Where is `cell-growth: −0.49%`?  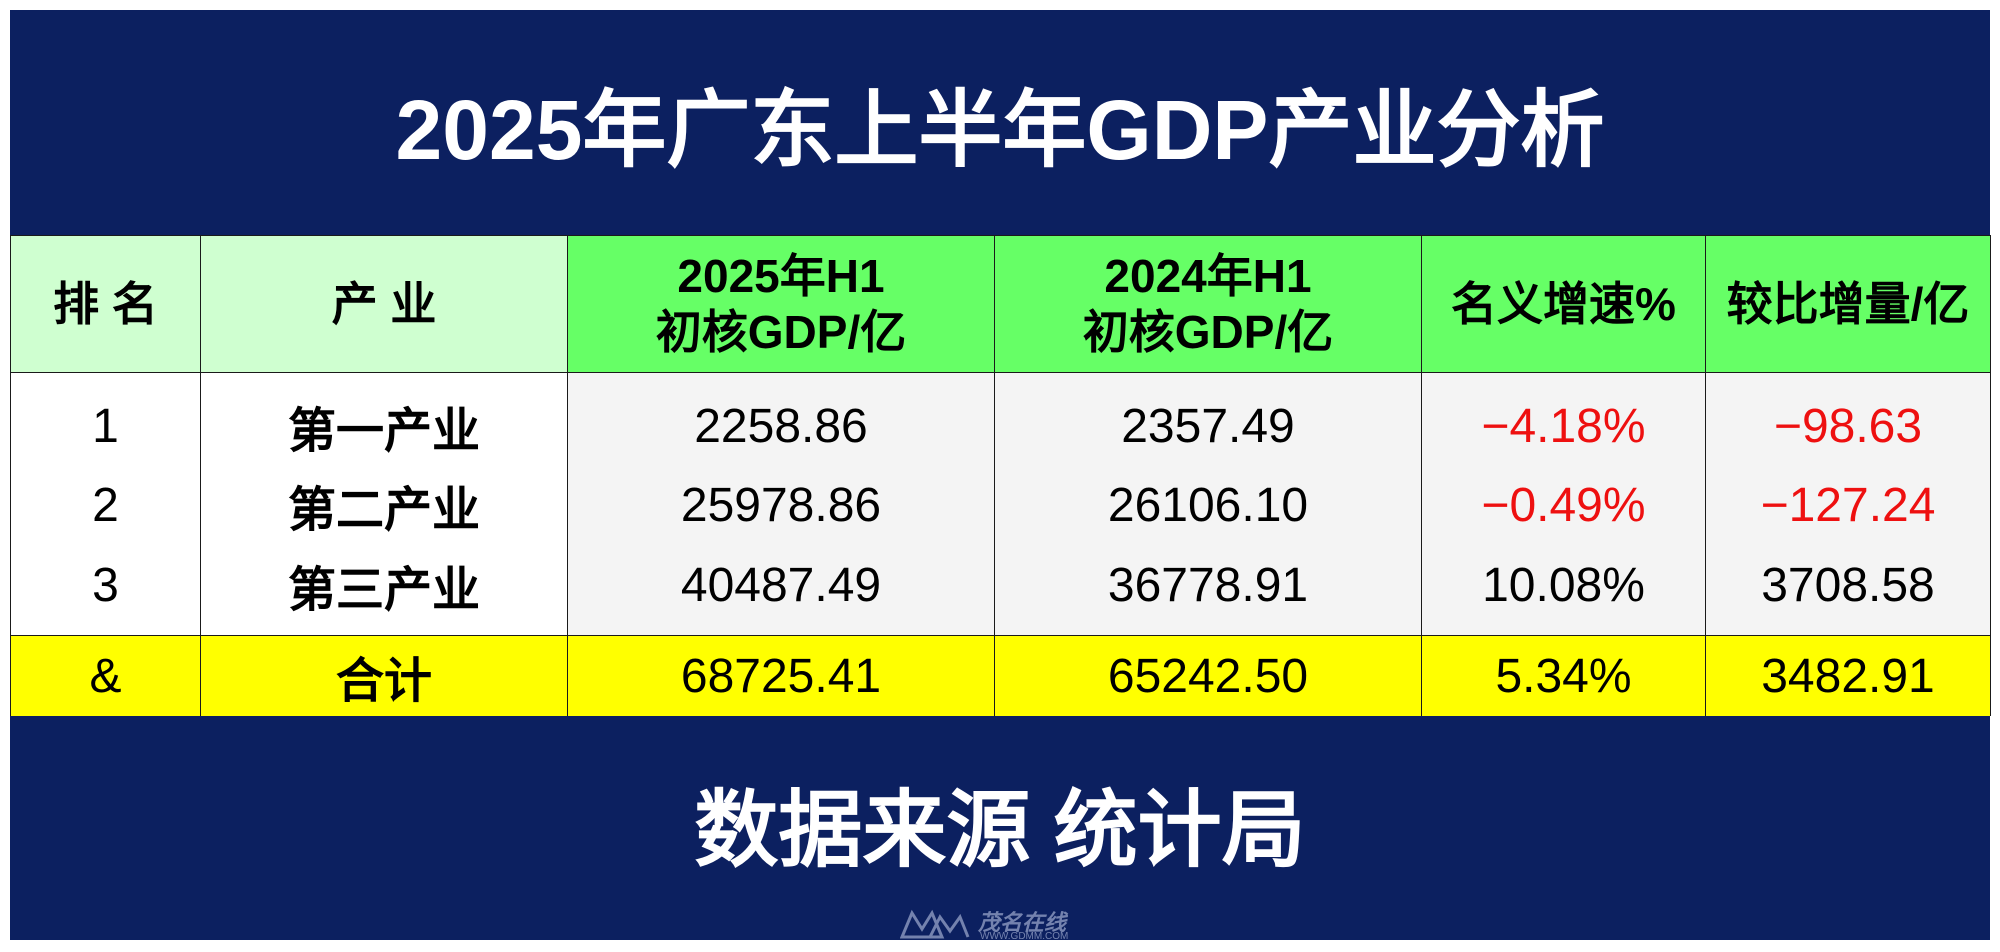 cell-growth: −0.49% is located at coordinates (1563, 505).